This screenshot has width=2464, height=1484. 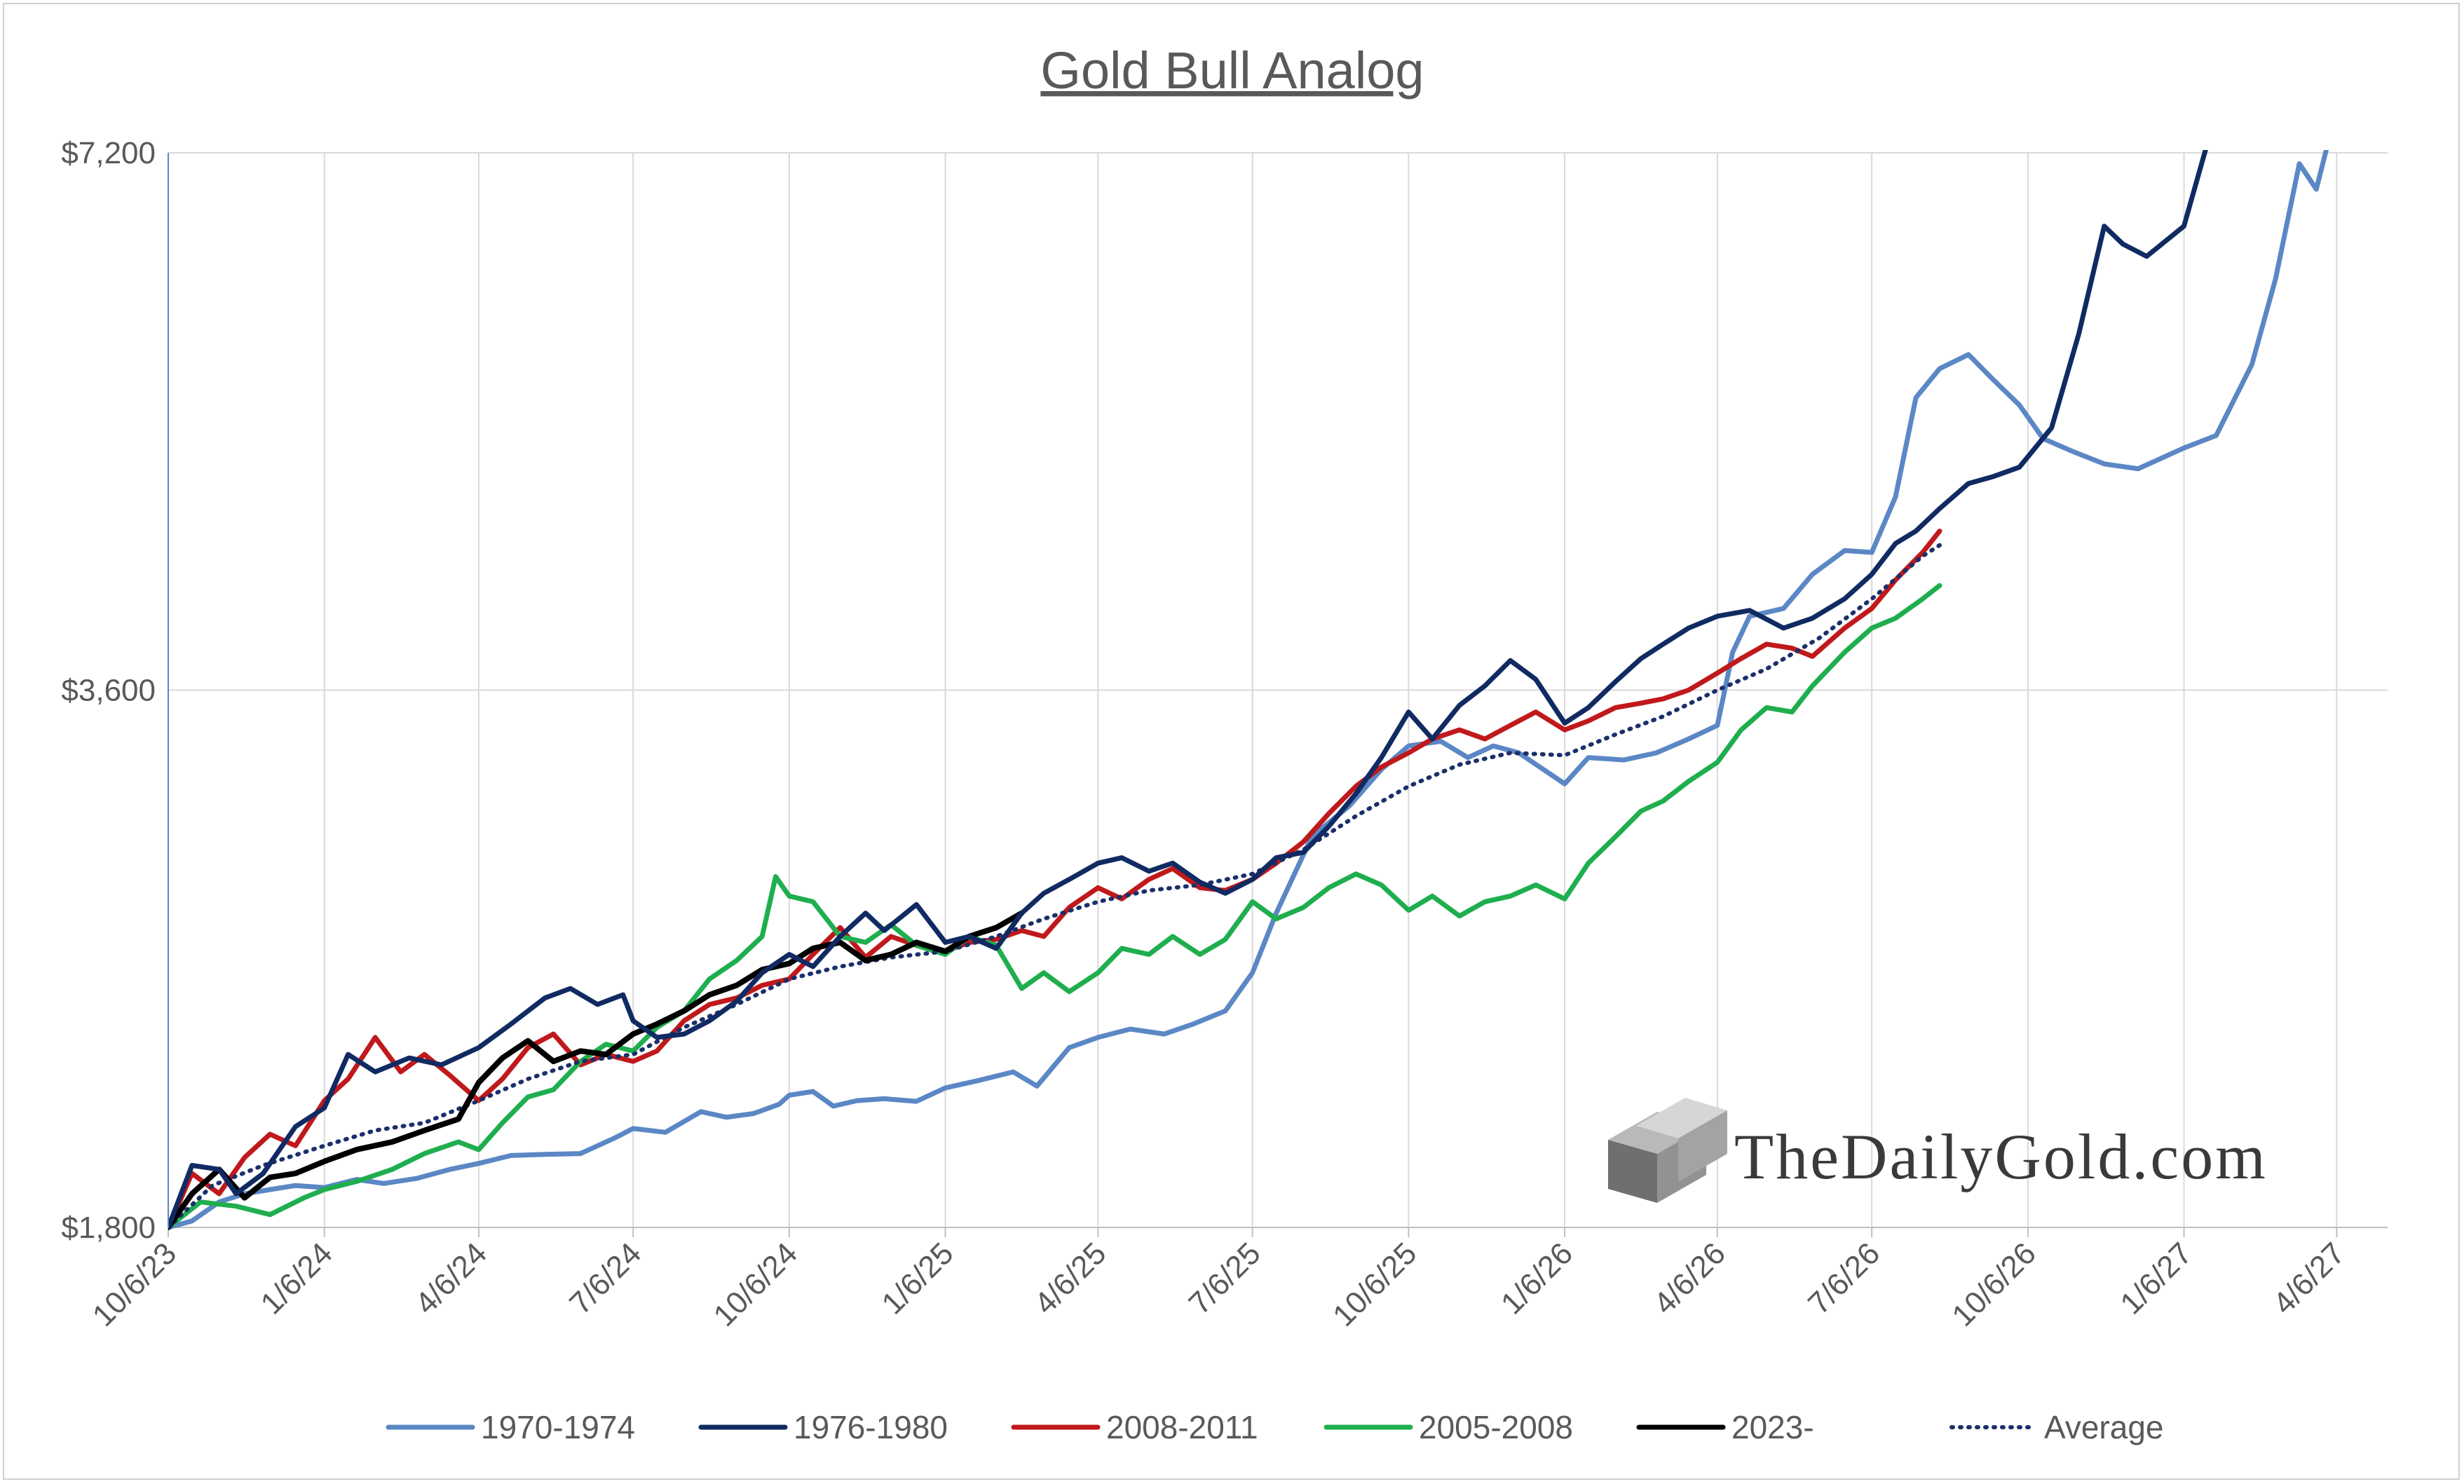 I want to click on x-tick-label: 10/6/24, so click(x=755, y=1284).